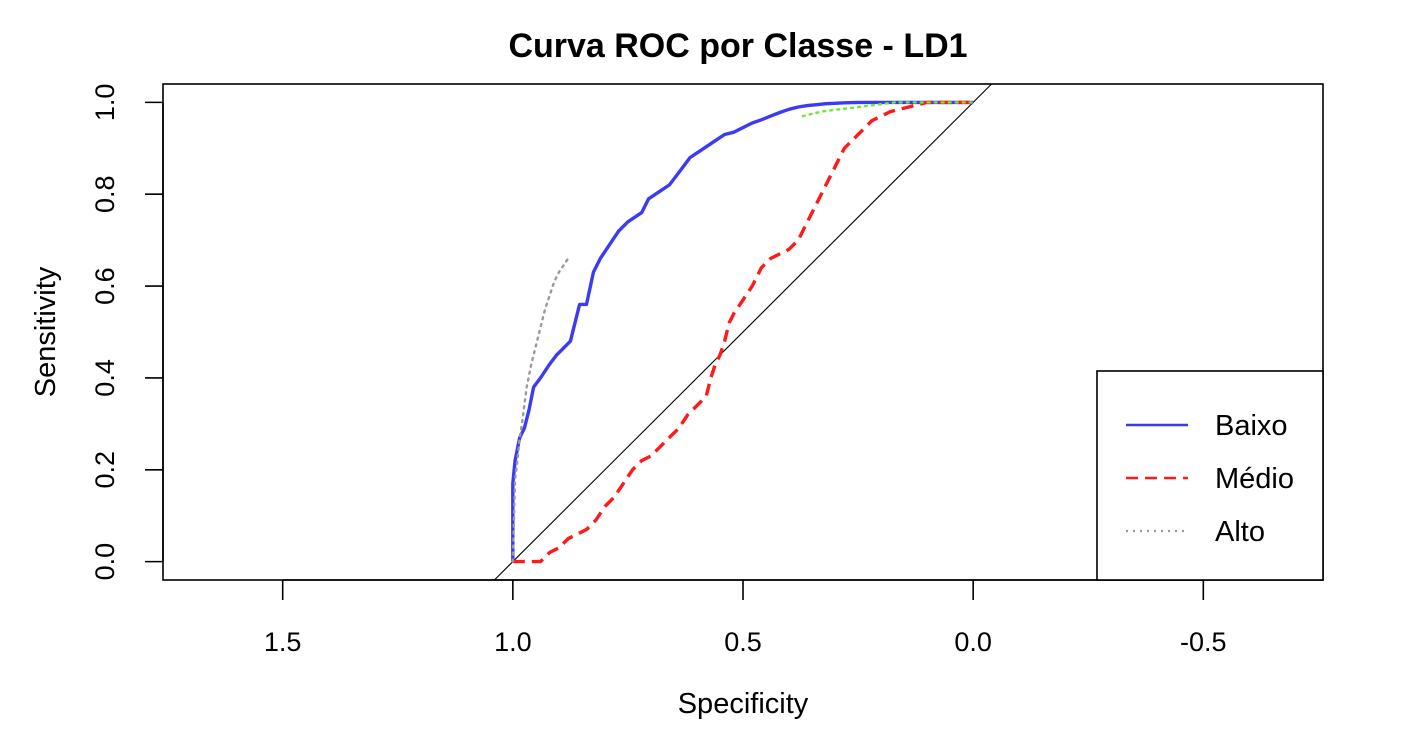  I want to click on x-axis: 1.5 1.0 0.5 0.0 -0.5, so click(745, 618).